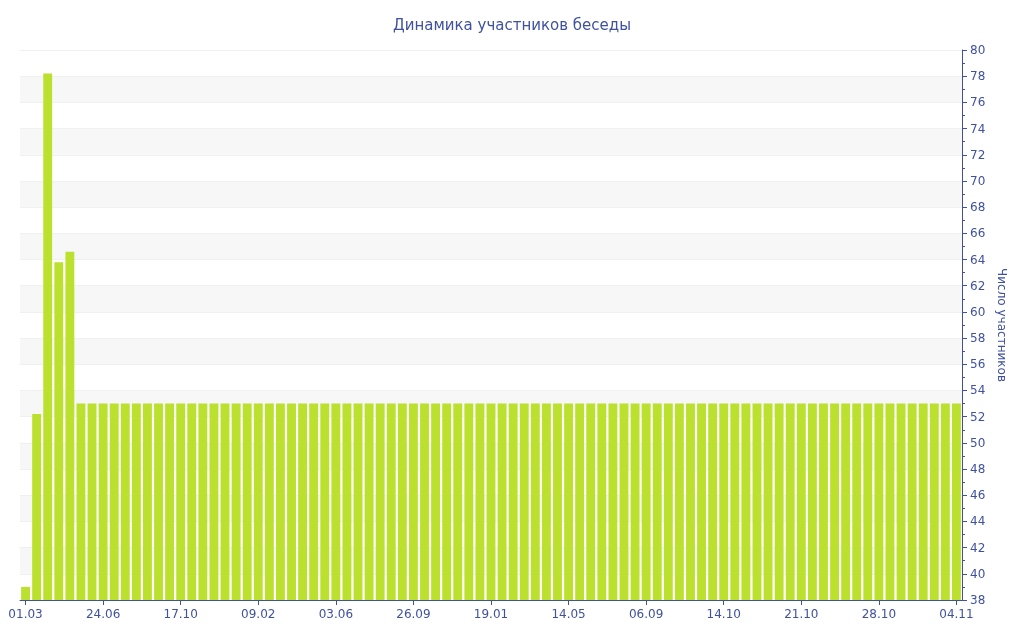  Describe the element at coordinates (258, 614) in the screenshot. I see `x-tick-label: 09.02` at that location.